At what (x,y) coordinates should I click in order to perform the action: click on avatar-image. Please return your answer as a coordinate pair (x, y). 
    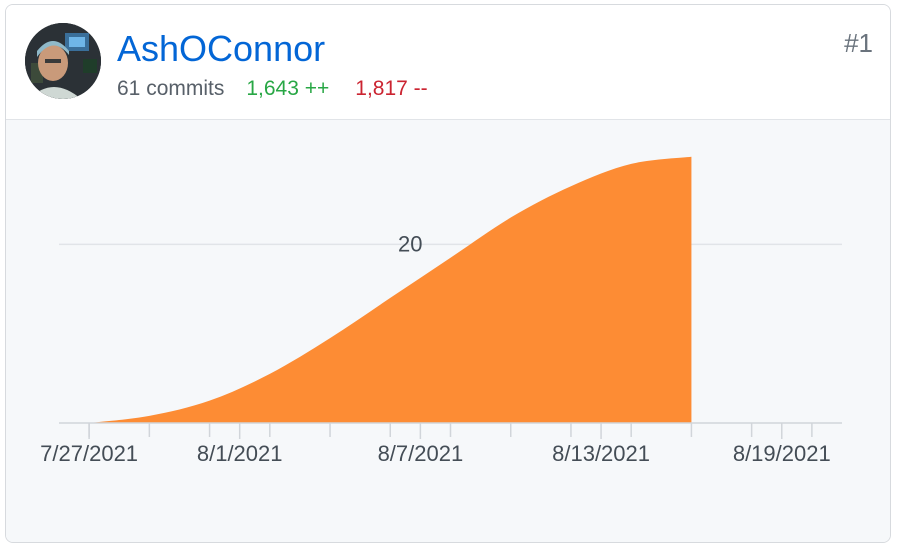
    Looking at the image, I should click on (63, 61).